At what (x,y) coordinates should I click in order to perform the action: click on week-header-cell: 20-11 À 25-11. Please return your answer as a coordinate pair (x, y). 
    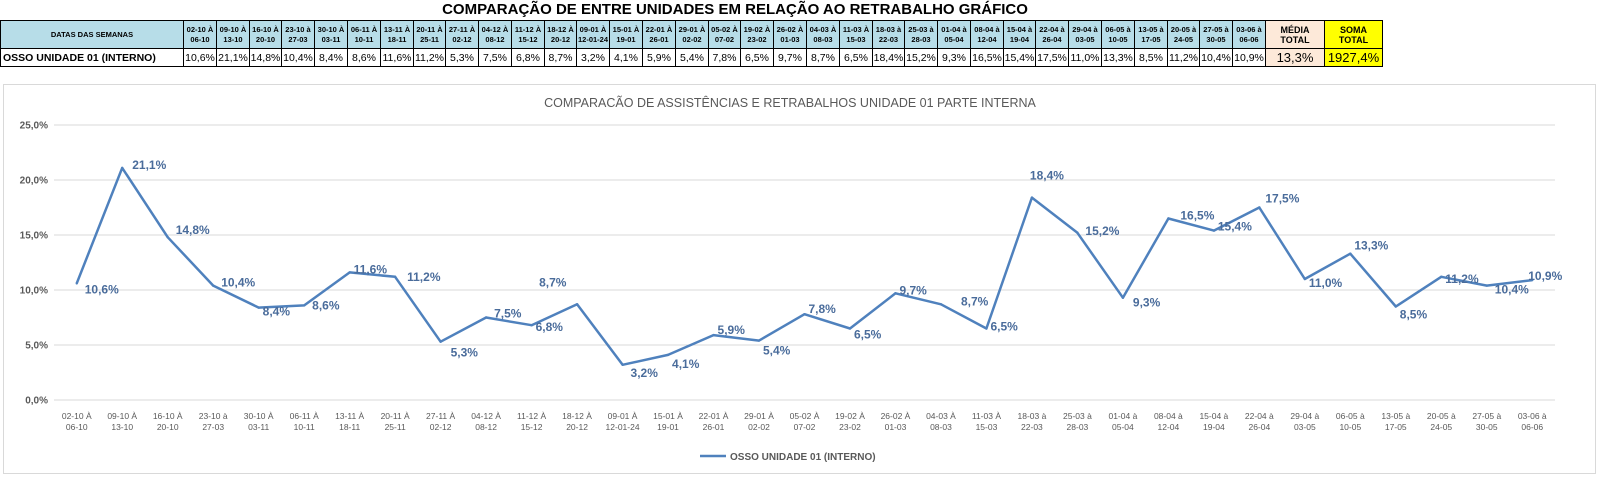
    Looking at the image, I should click on (429, 34).